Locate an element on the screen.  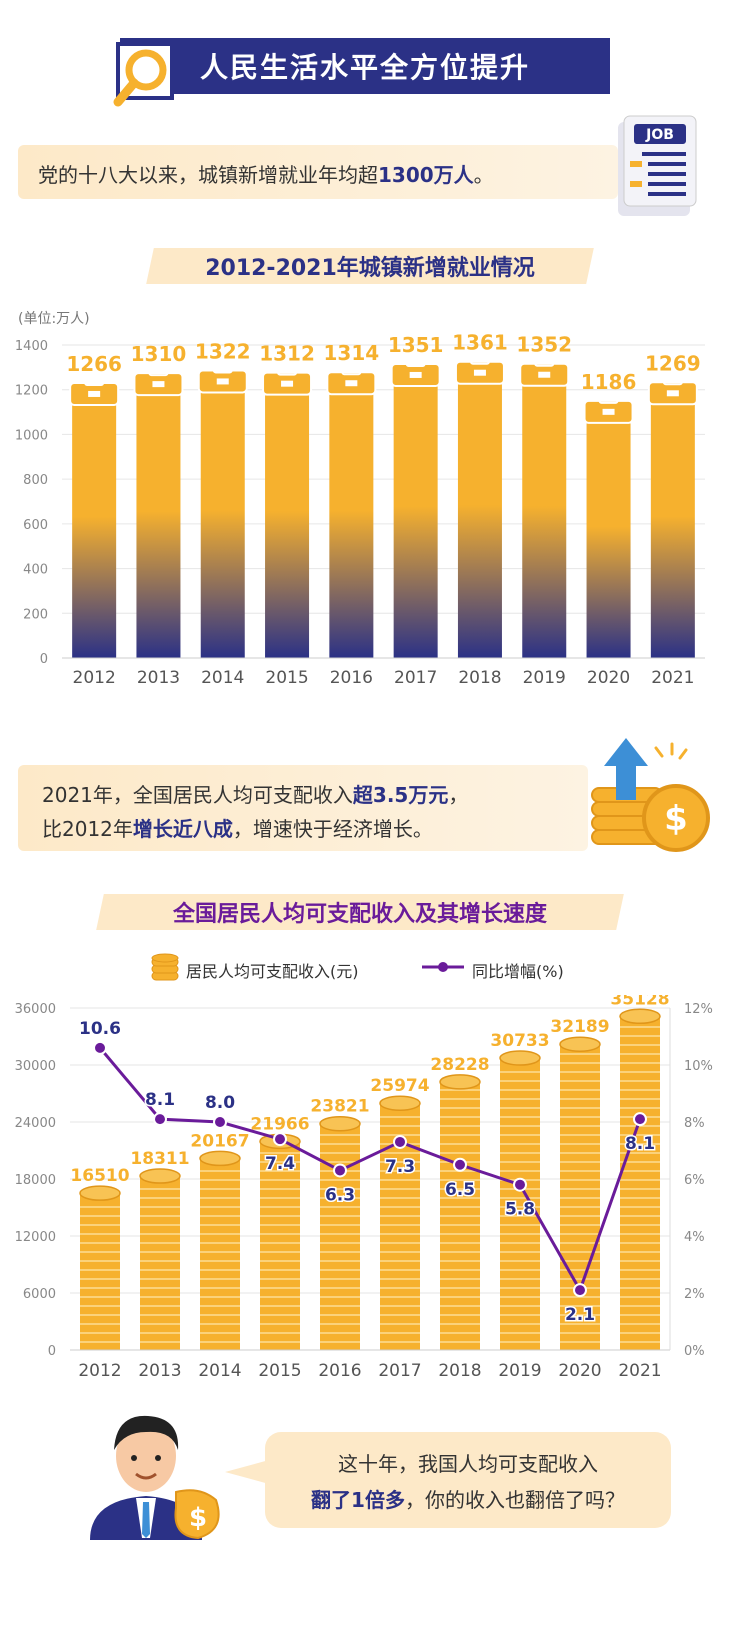
y-tick-label: 1400 is located at coordinates (31, 346).